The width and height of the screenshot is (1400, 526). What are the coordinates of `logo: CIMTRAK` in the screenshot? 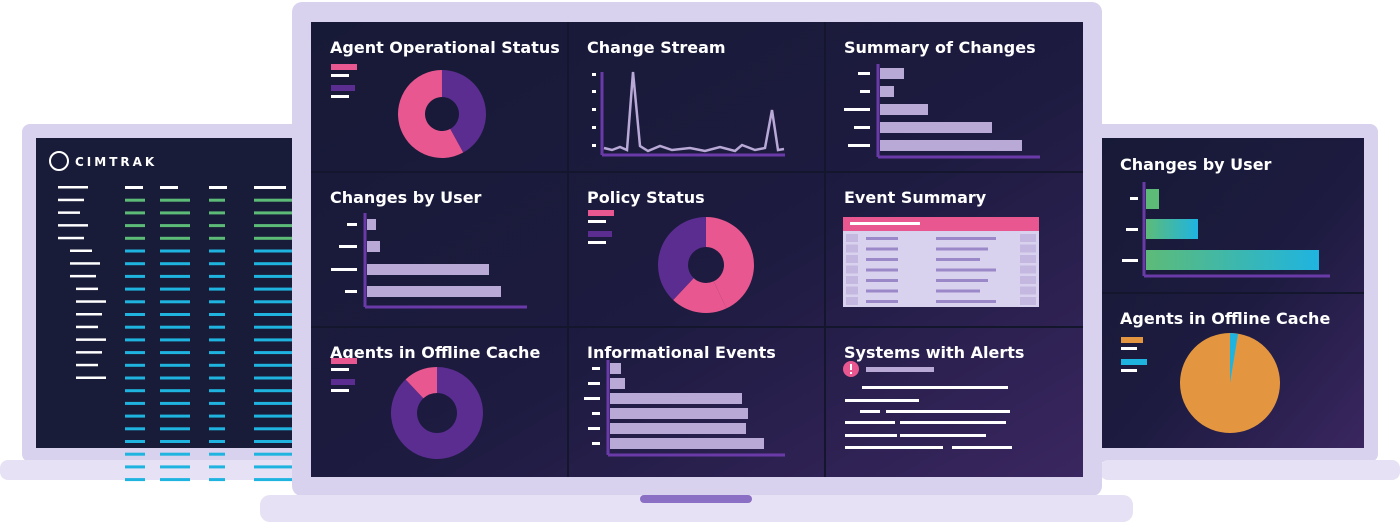 It's located at (116, 162).